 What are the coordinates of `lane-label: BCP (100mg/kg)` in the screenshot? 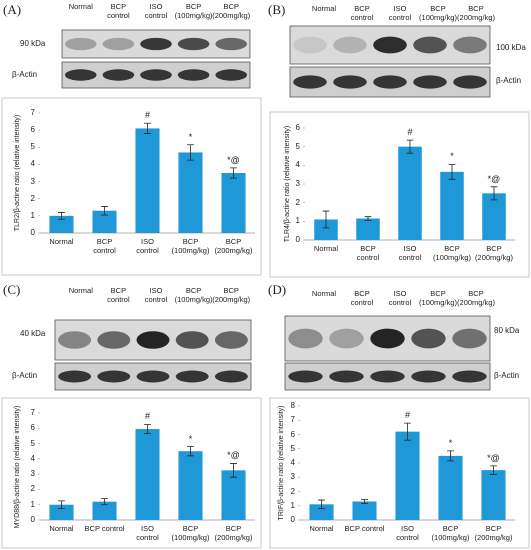 It's located at (438, 13).